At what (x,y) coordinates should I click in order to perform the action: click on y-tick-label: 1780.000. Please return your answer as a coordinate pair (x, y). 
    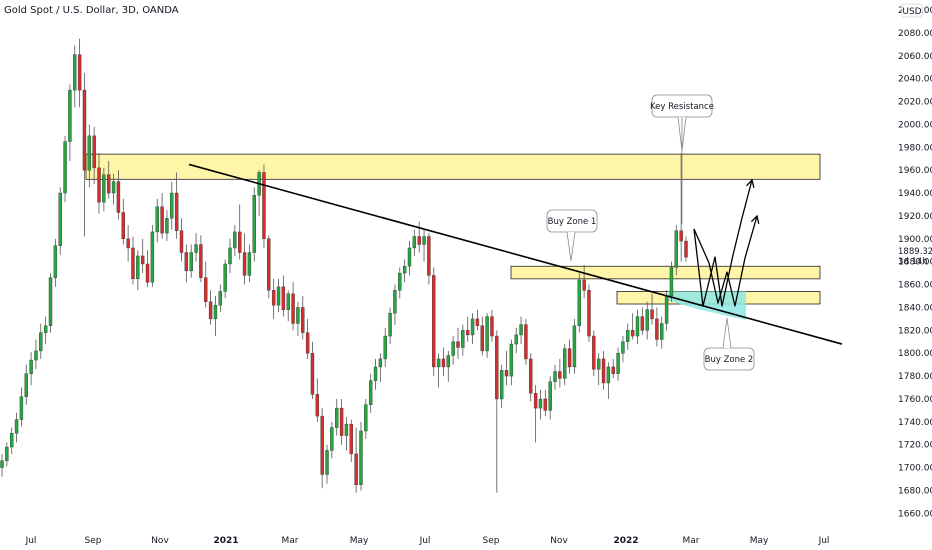
    Looking at the image, I should click on (915, 377).